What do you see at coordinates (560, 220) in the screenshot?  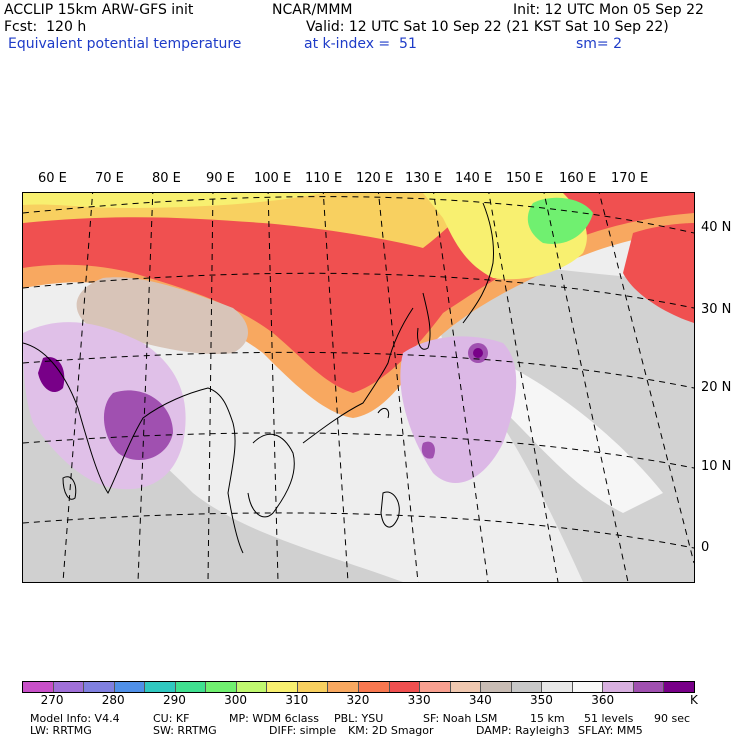 I see `green-patch` at bounding box center [560, 220].